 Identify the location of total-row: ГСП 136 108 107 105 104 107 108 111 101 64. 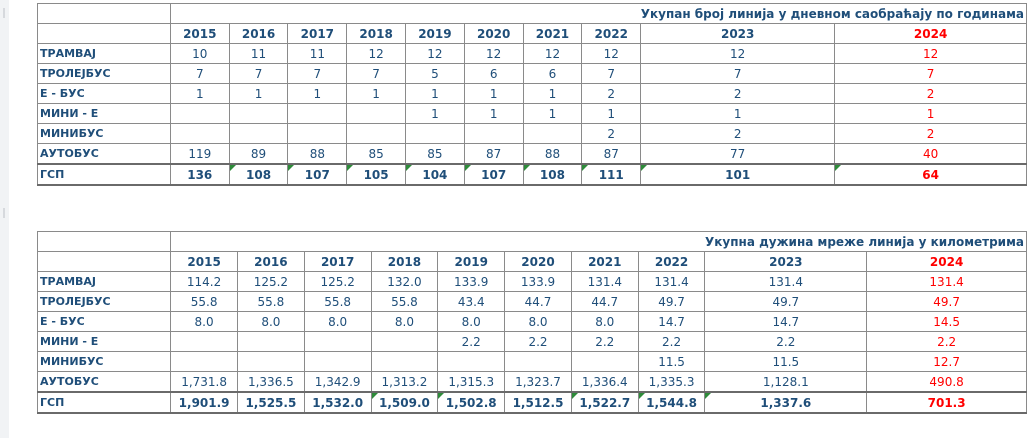
(532, 174).